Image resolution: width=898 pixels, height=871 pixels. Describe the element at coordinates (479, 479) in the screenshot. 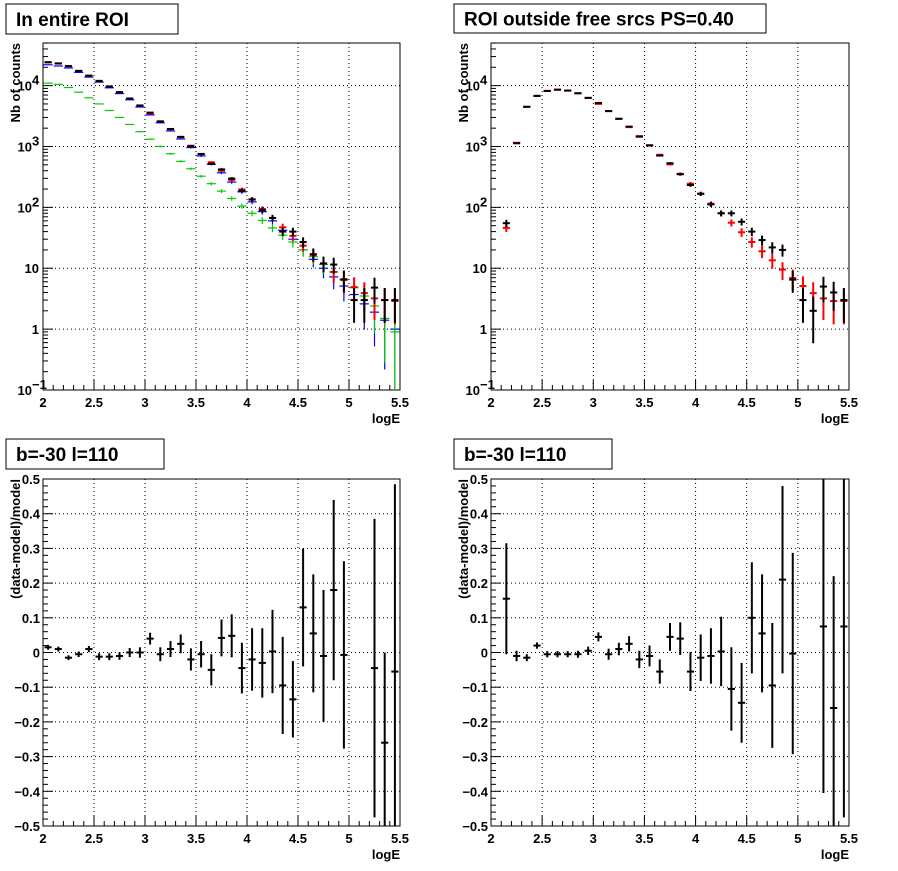

I see `y-tick-label: 0.5` at that location.